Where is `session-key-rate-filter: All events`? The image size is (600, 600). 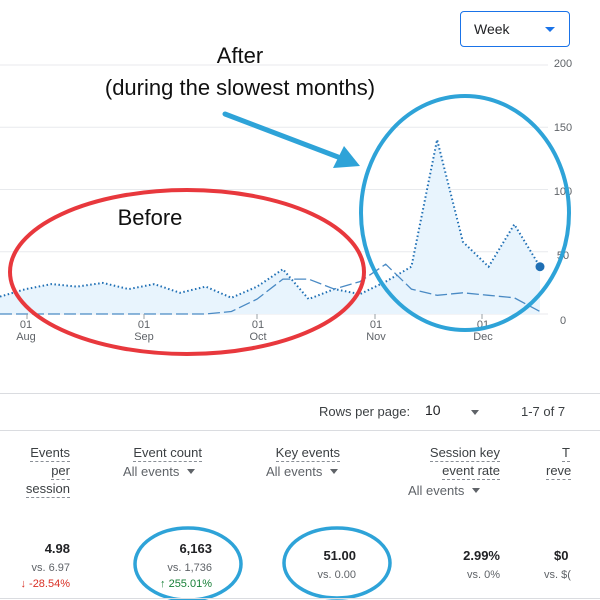 session-key-rate-filter: All events is located at coordinates (444, 490).